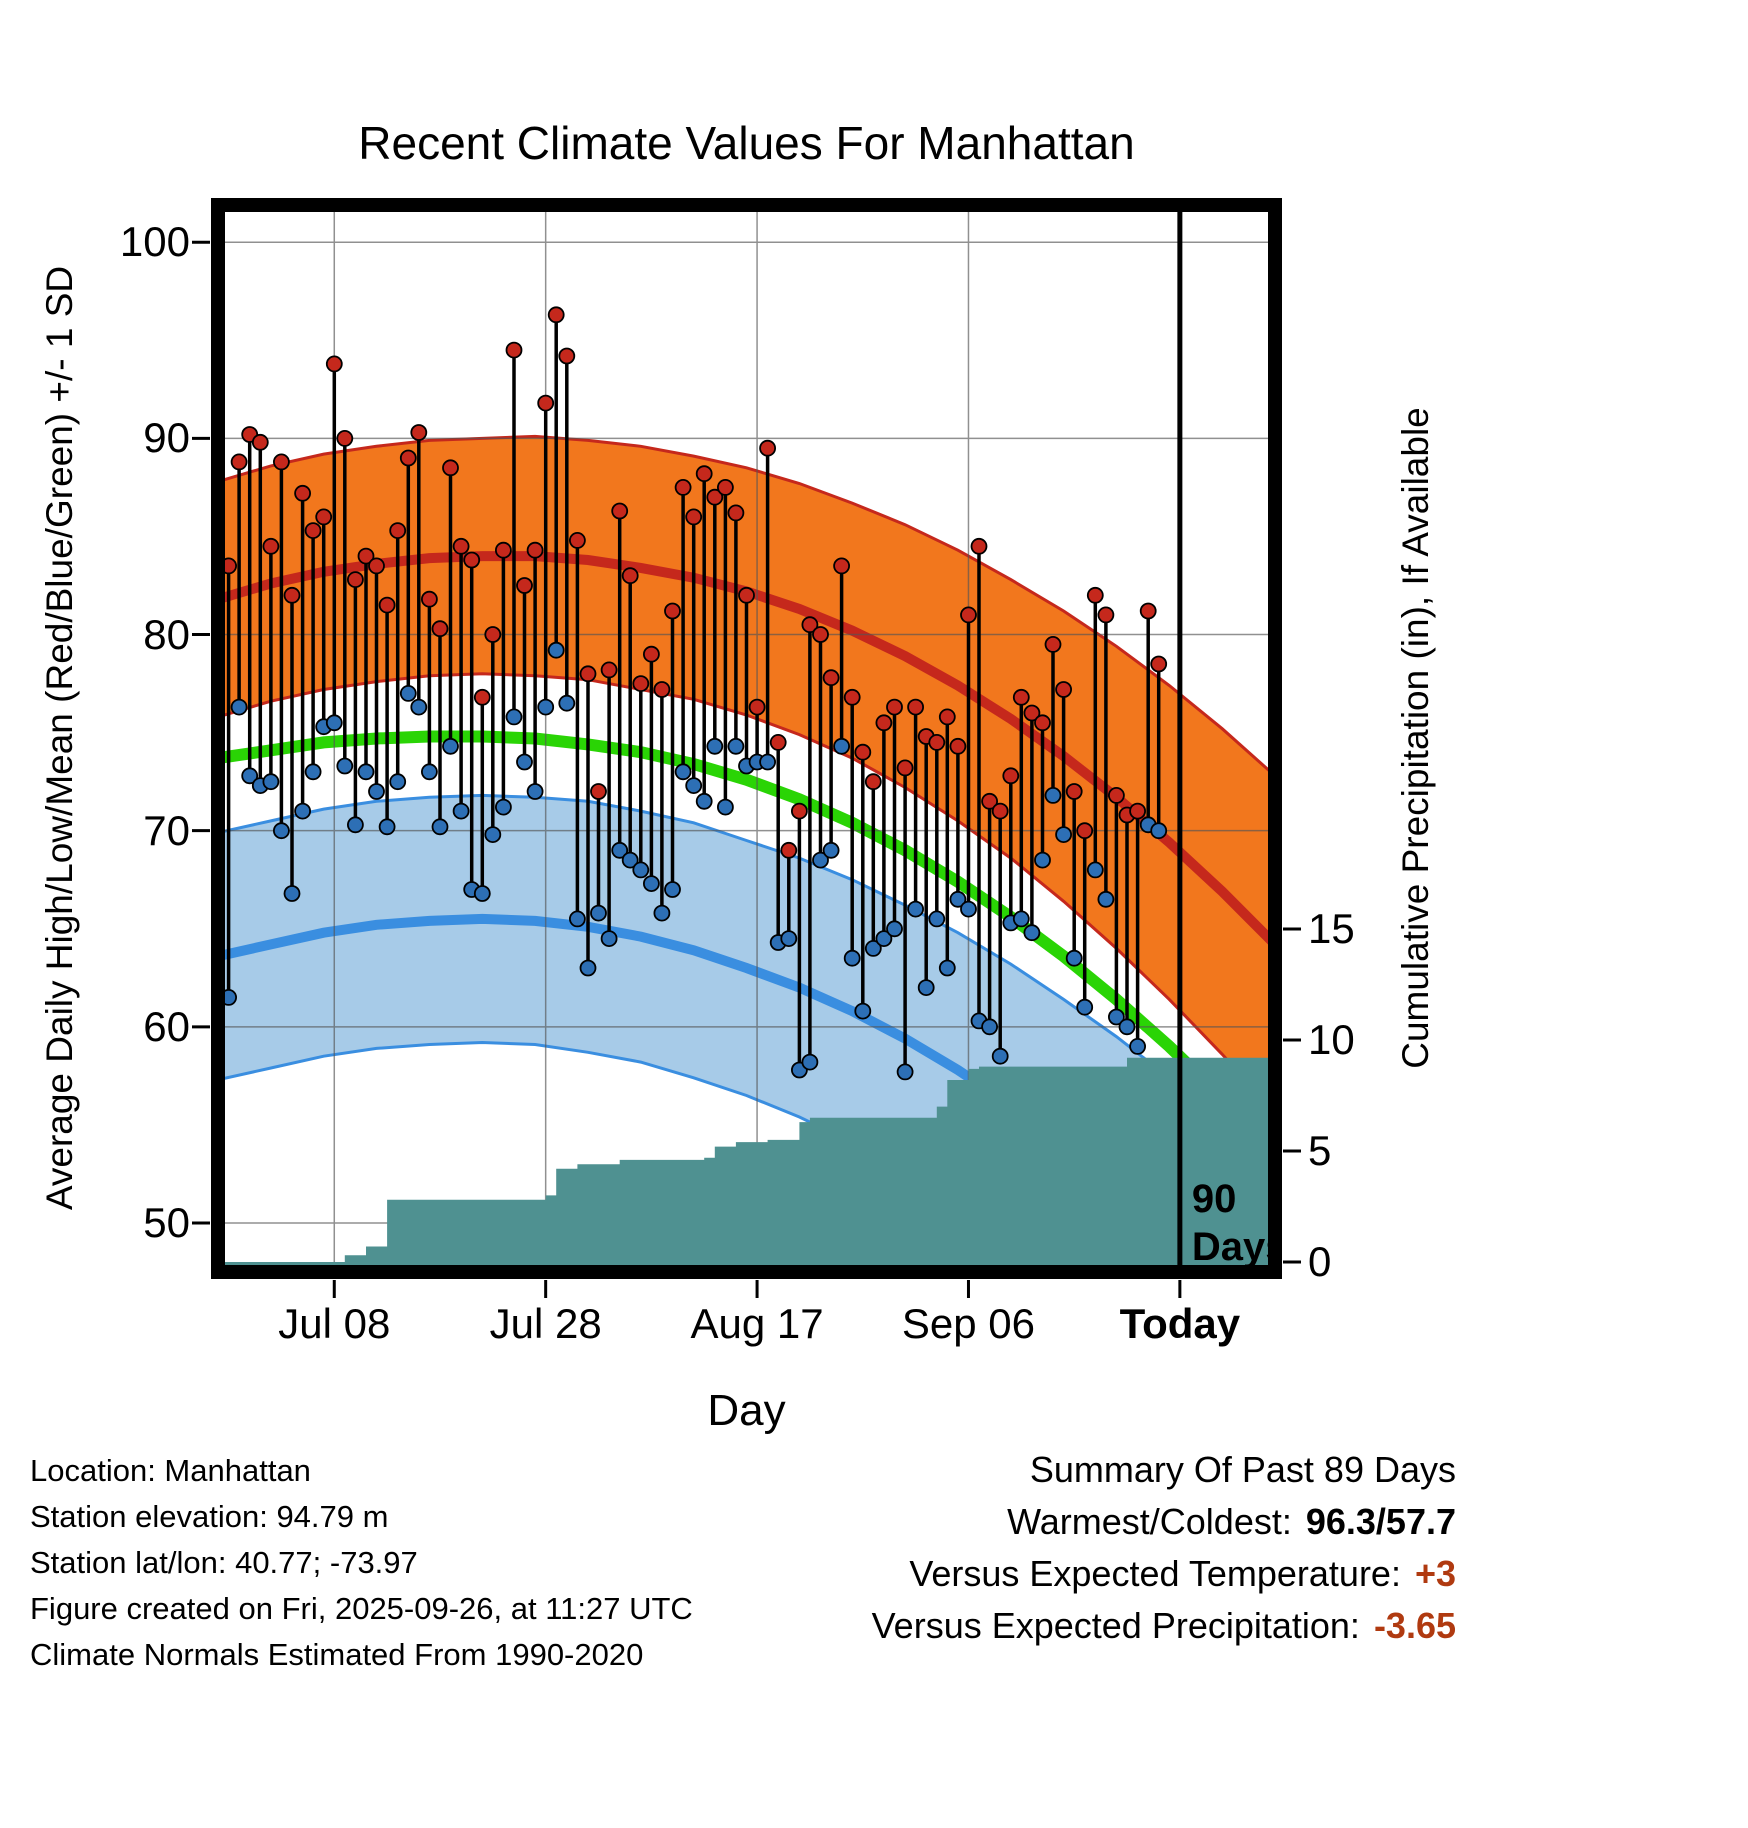 The width and height of the screenshot is (1748, 1828). I want to click on summary-value: -3.65, so click(1414, 1625).